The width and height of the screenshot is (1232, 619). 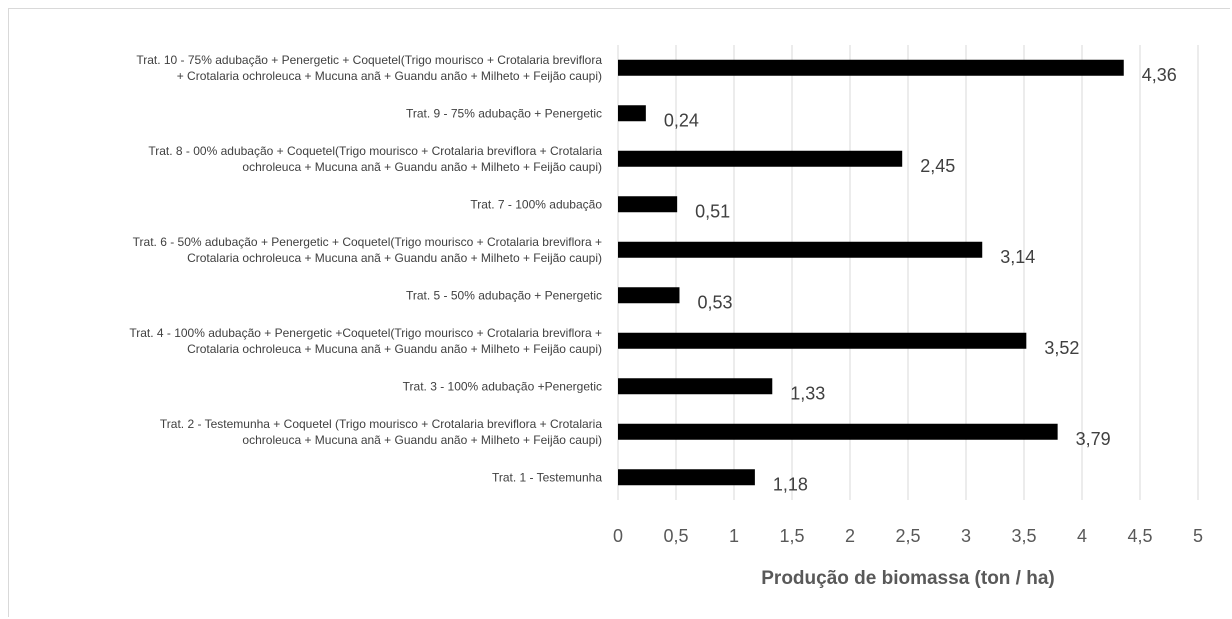 I want to click on x-tick-label: 0, so click(x=618, y=536).